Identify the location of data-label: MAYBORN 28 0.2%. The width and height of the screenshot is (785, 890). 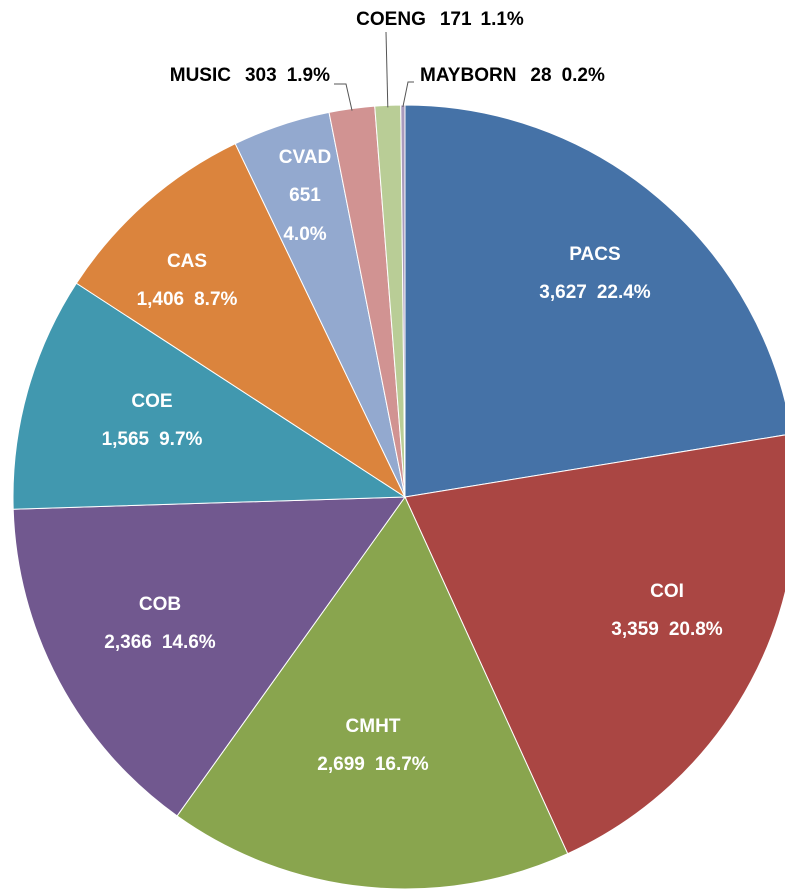
(512, 75).